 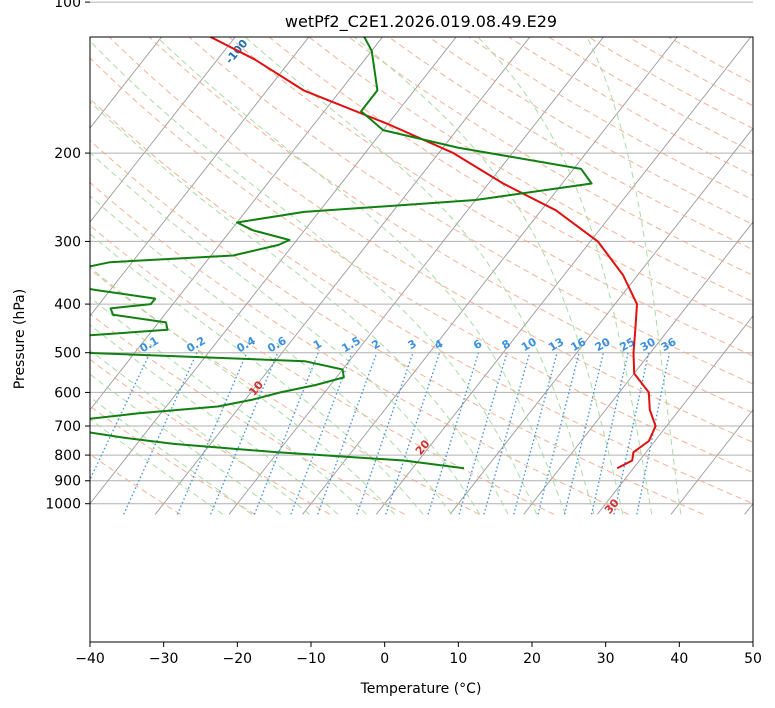 What do you see at coordinates (67, 354) in the screenshot?
I see `y-tick-label: 500` at bounding box center [67, 354].